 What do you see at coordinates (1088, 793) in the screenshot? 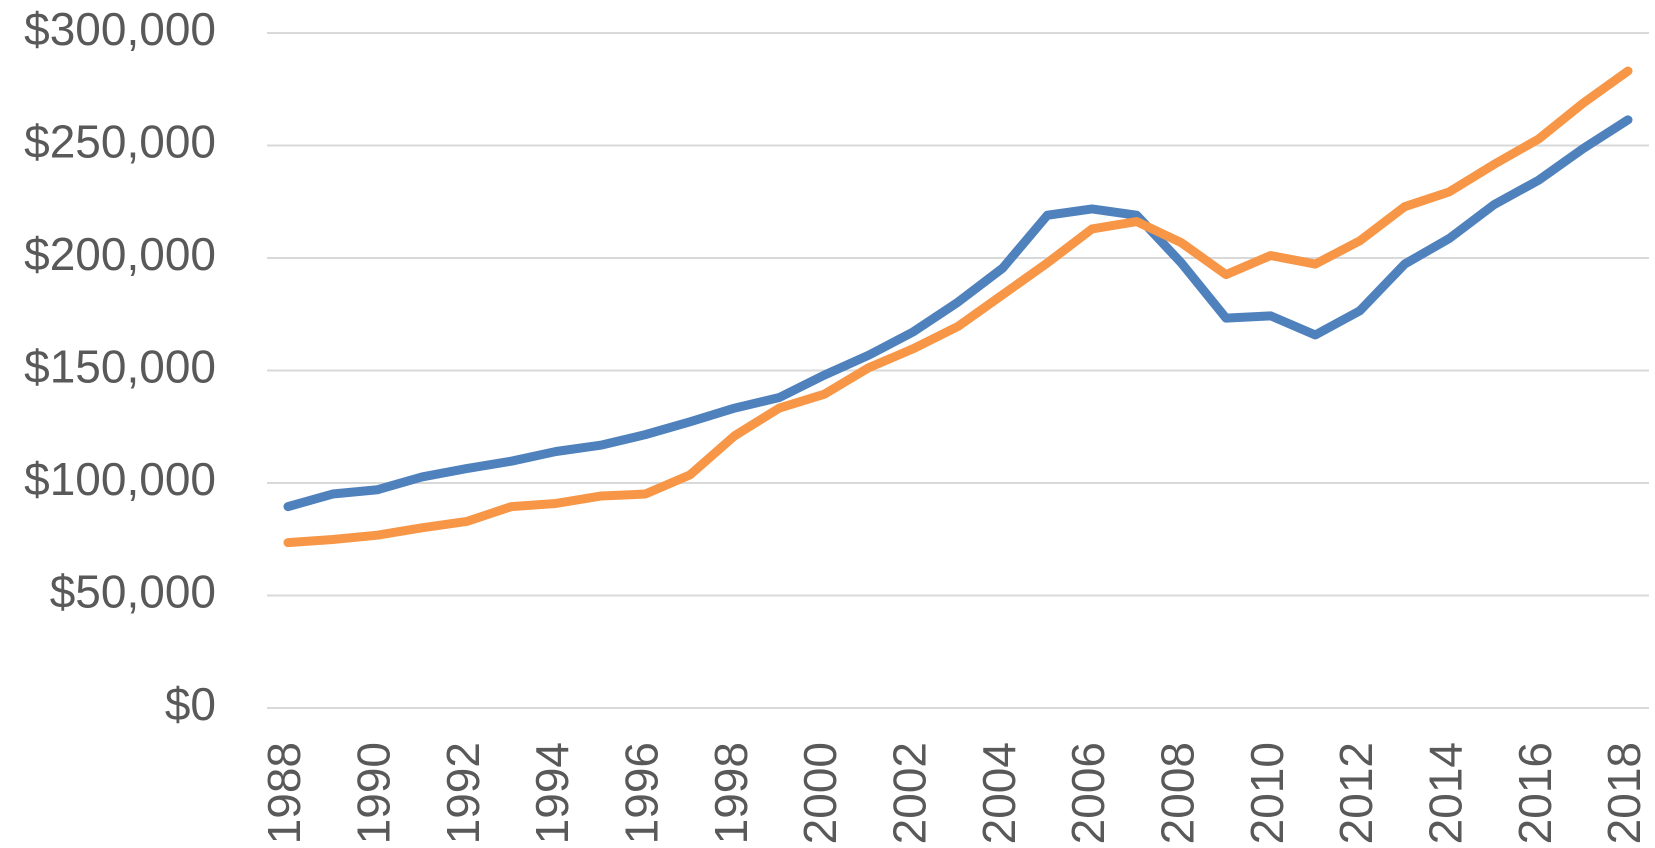
I see `x-tick-label: 2006` at bounding box center [1088, 793].